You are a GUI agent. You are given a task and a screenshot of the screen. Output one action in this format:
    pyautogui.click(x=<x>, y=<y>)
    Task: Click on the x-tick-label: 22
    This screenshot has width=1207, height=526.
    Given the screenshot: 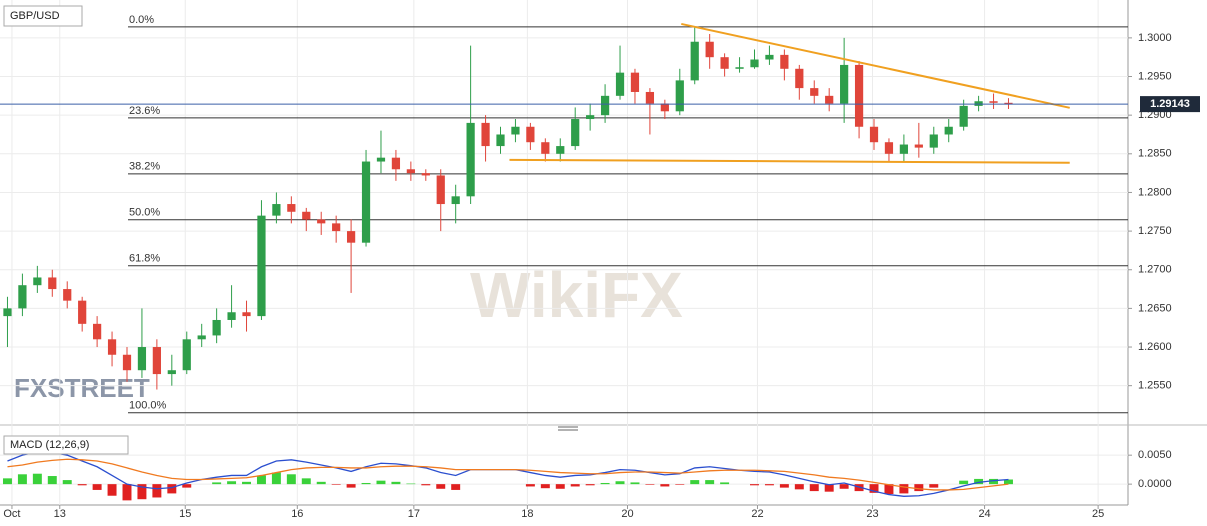 What is the action you would take?
    pyautogui.click(x=757, y=514)
    